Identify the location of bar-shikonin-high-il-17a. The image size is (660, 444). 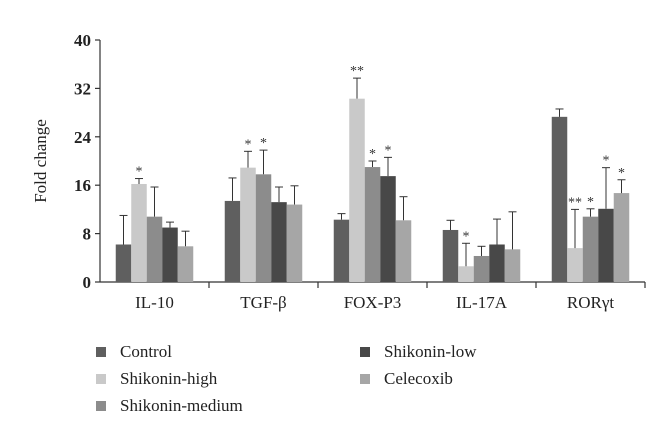
(466, 274).